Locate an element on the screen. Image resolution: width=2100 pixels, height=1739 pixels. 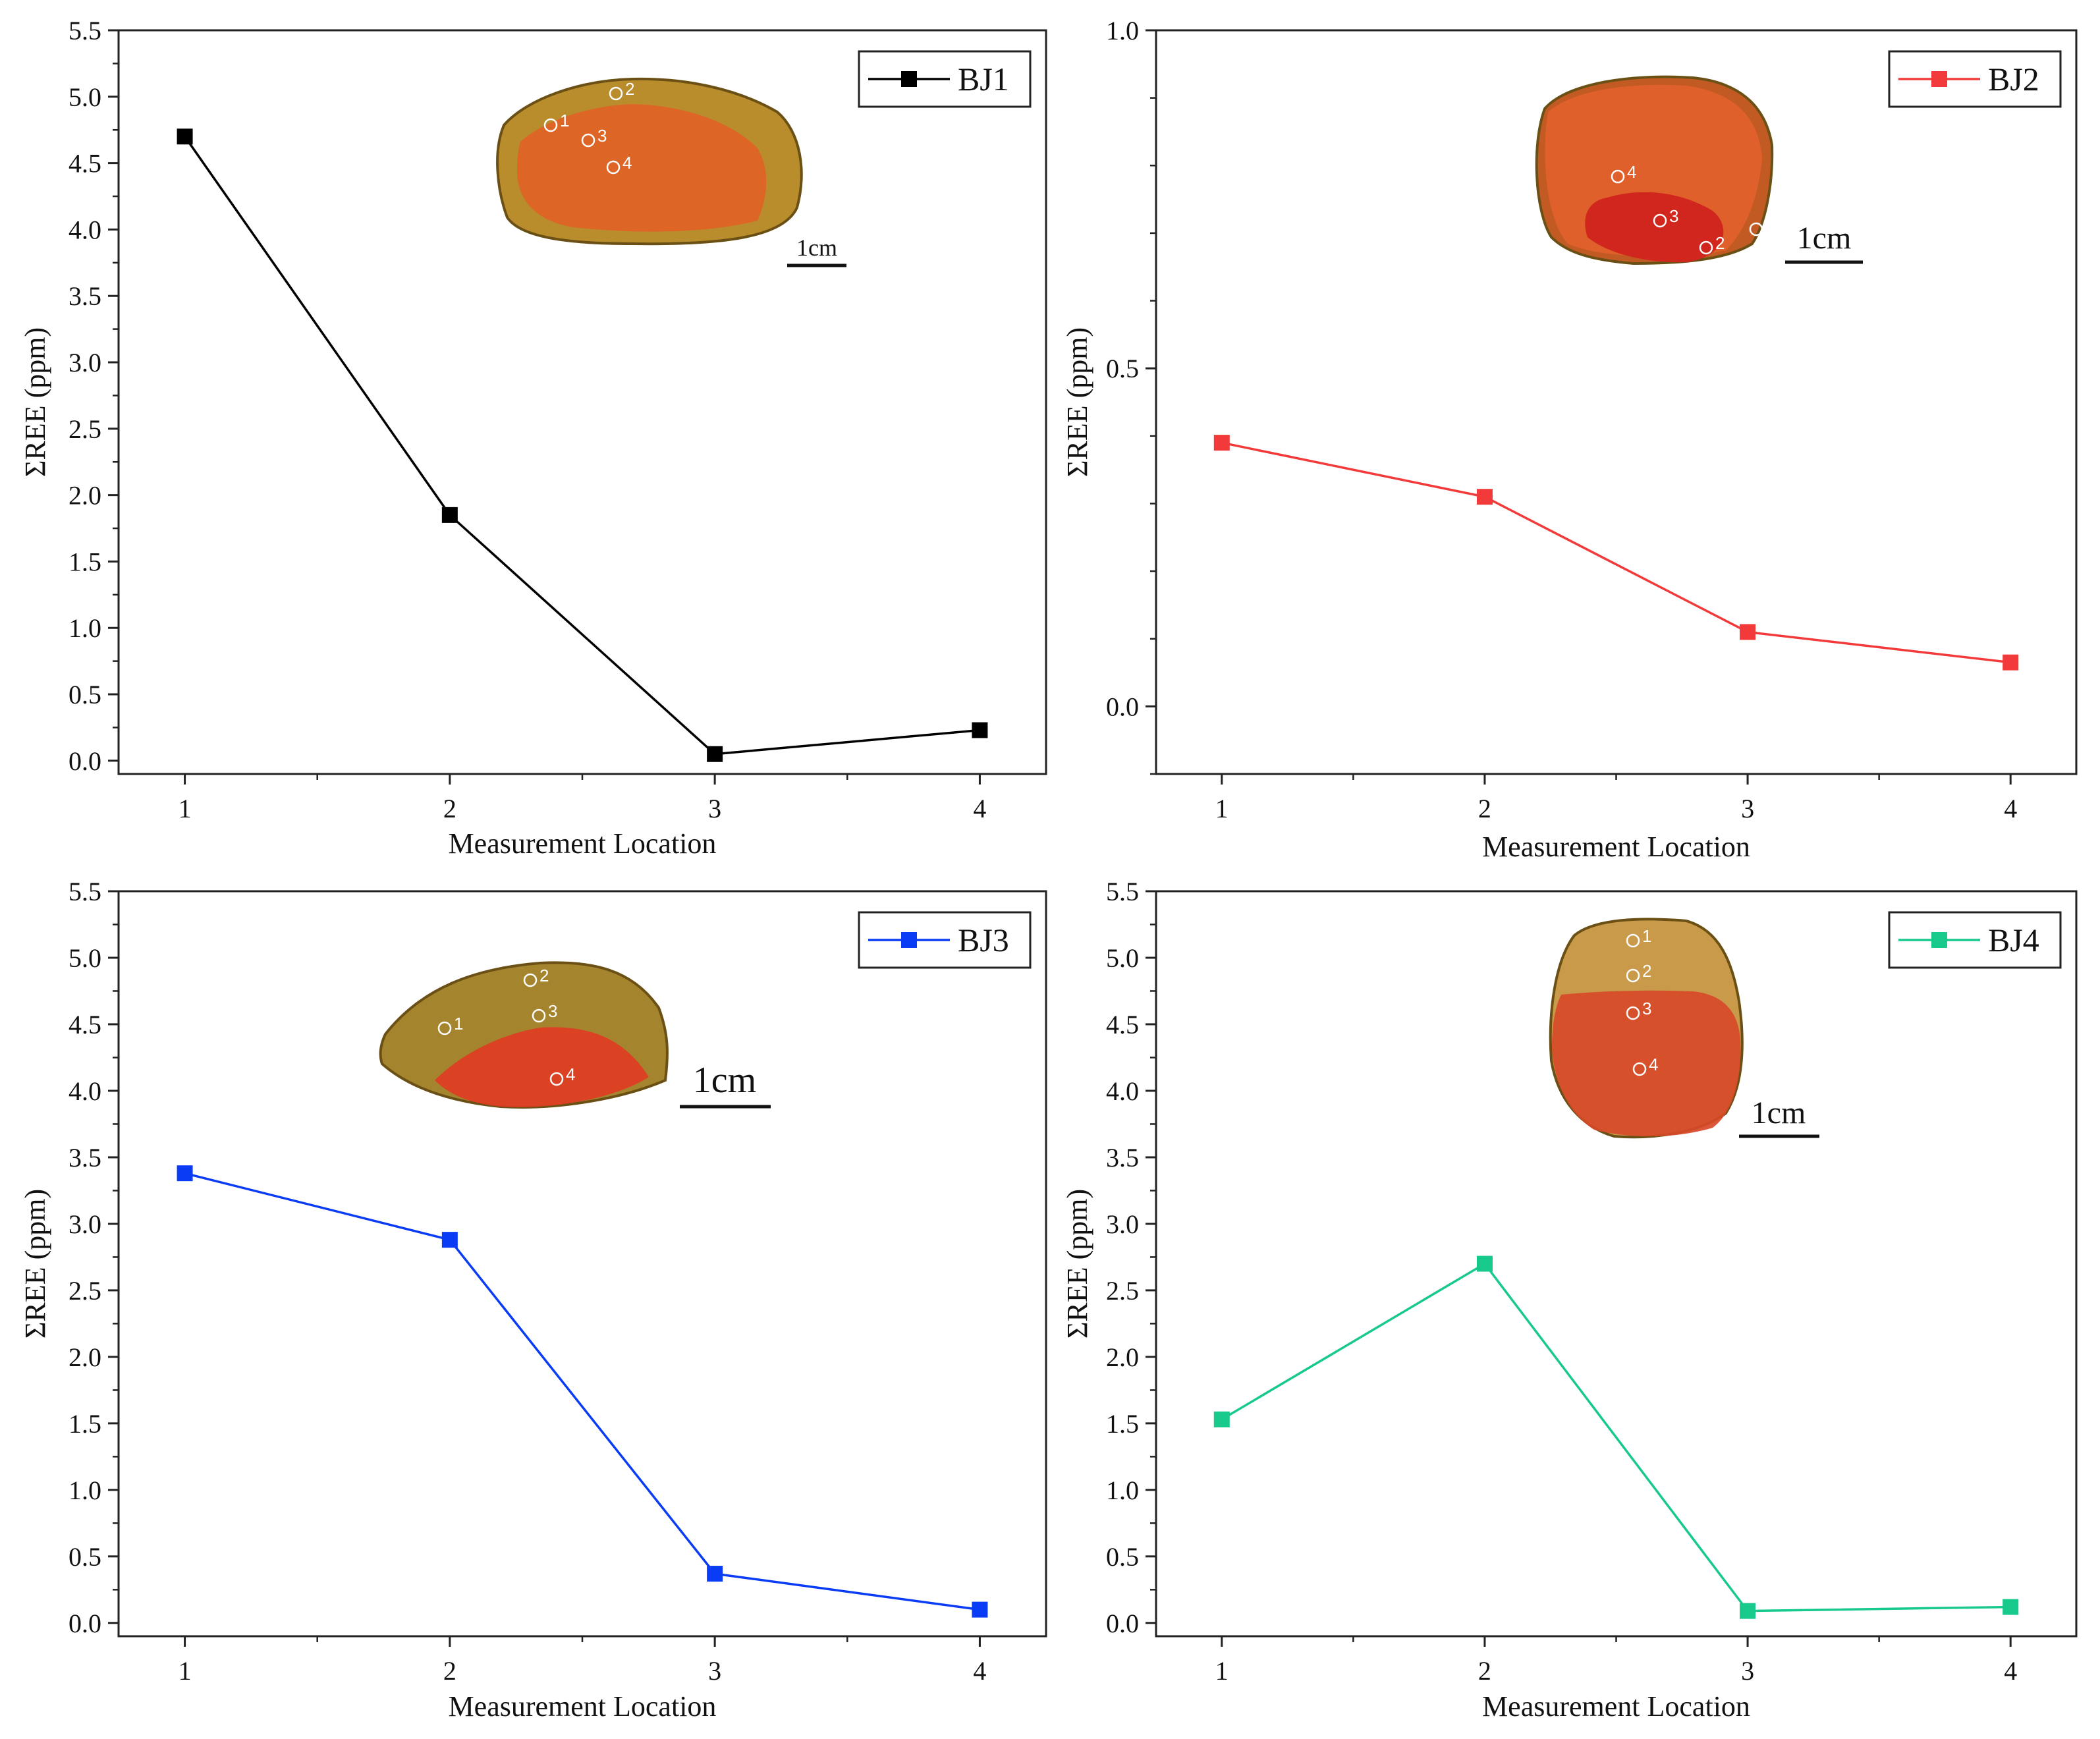
legend-label: BJ2 is located at coordinates (2014, 79).